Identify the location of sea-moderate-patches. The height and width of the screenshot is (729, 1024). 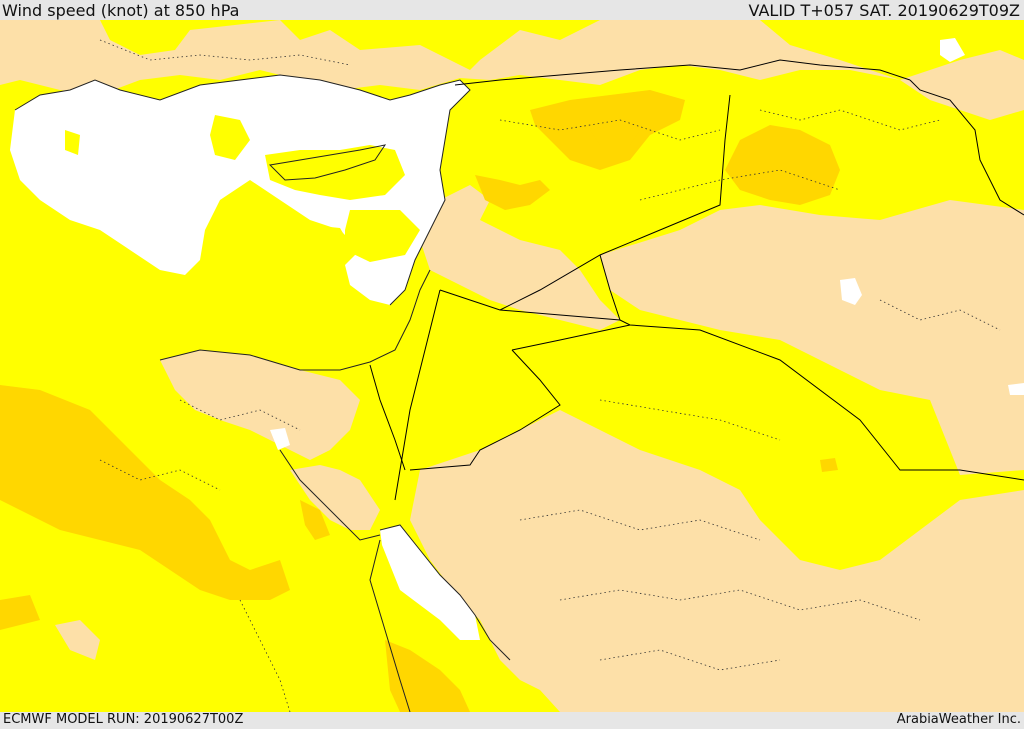
(210, 188).